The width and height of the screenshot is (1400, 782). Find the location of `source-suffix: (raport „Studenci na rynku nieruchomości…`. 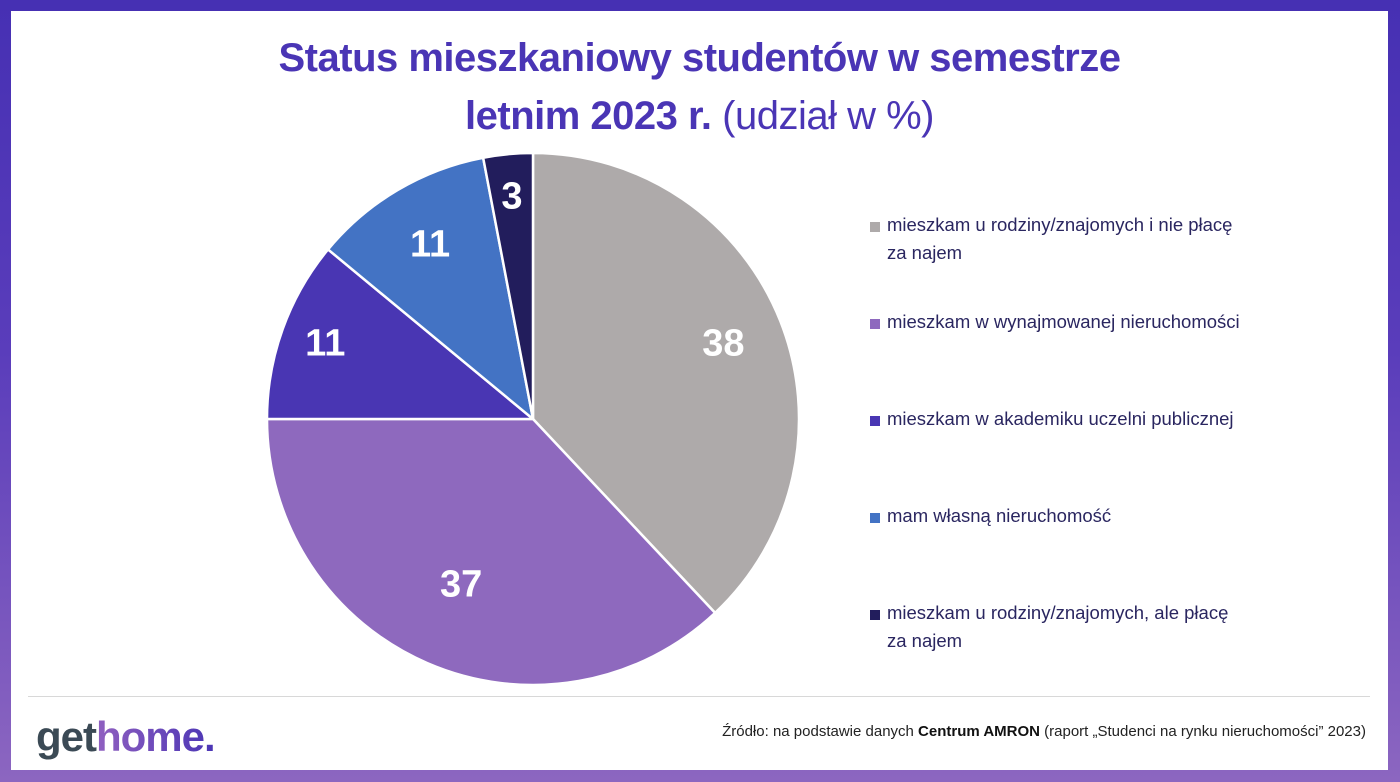

source-suffix: (raport „Studenci na rynku nieruchomości… is located at coordinates (1203, 731).